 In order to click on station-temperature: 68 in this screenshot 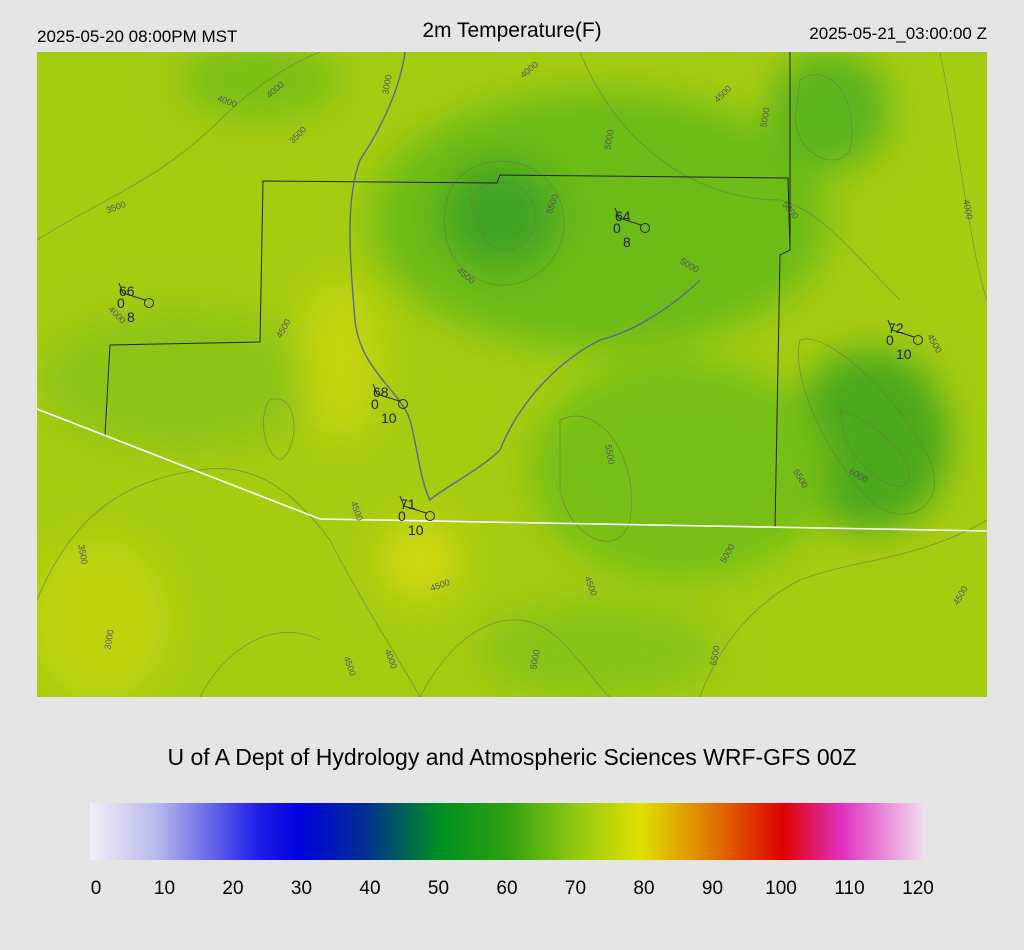, I will do `click(381, 392)`.